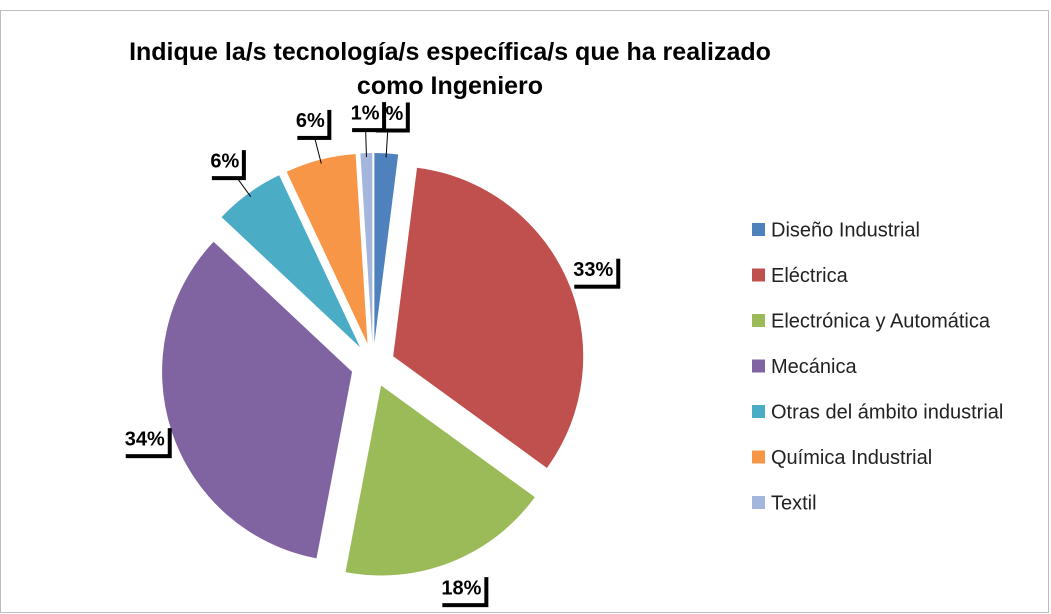 The width and height of the screenshot is (1051, 614). I want to click on data-label: 33%, so click(593, 270).